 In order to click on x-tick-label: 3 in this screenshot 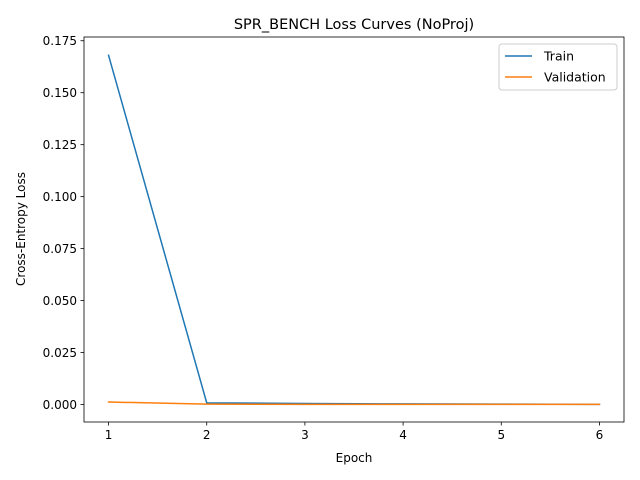, I will do `click(305, 435)`.